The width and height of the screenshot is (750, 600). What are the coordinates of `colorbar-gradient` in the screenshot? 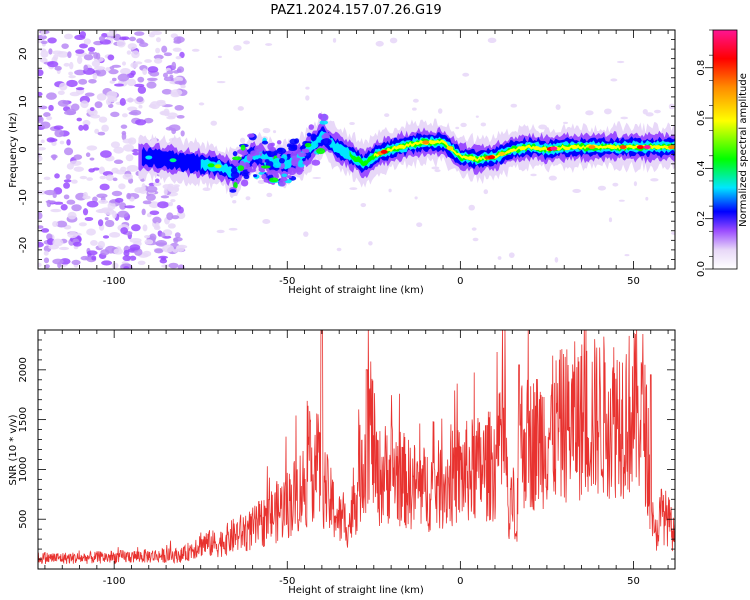 It's located at (725, 149).